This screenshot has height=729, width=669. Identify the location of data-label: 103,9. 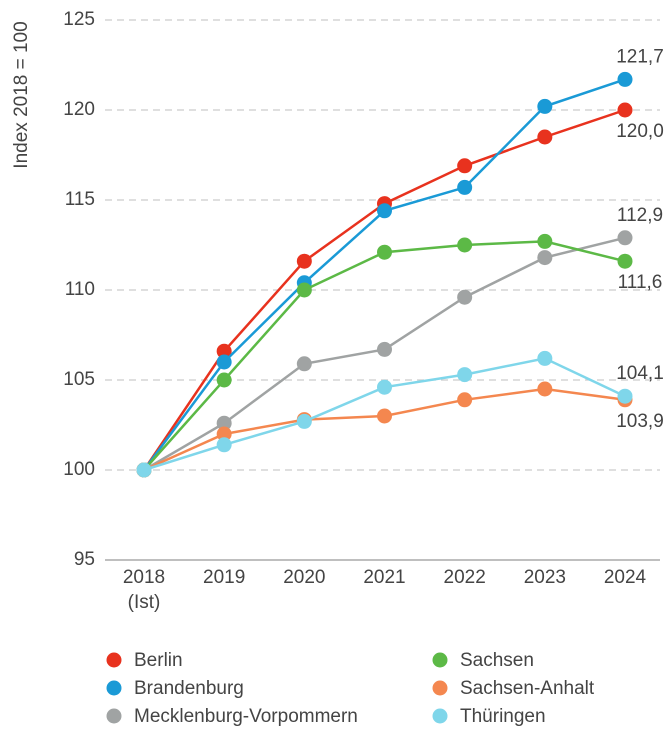
(640, 421).